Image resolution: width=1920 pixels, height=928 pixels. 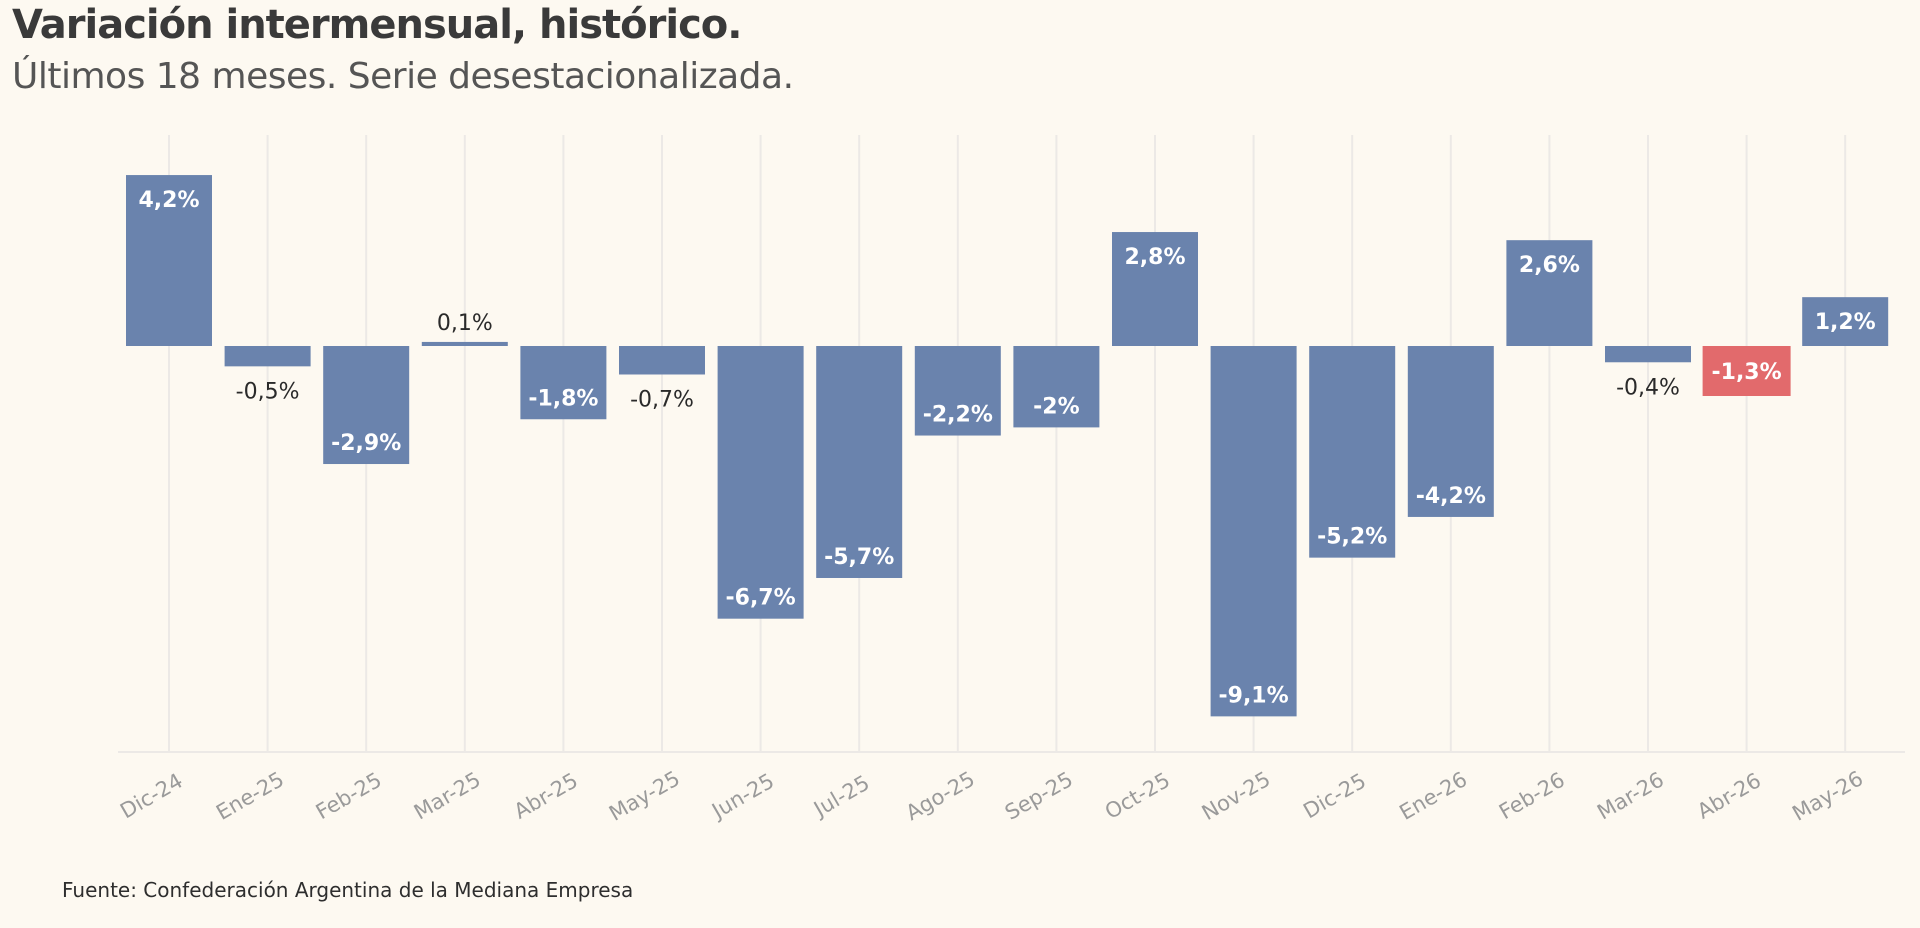 What do you see at coordinates (563, 398) in the screenshot?
I see `data-label: -1,8%` at bounding box center [563, 398].